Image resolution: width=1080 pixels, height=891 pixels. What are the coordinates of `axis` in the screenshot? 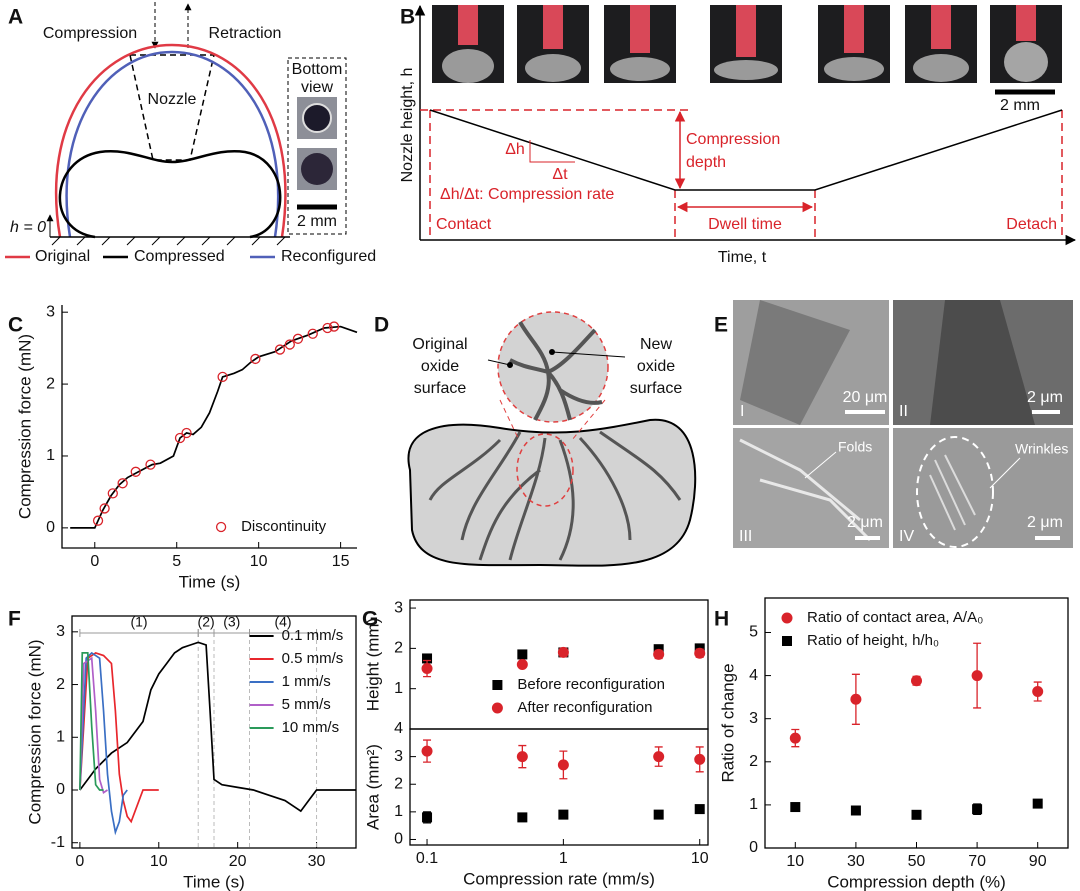 It's located at (209, 427).